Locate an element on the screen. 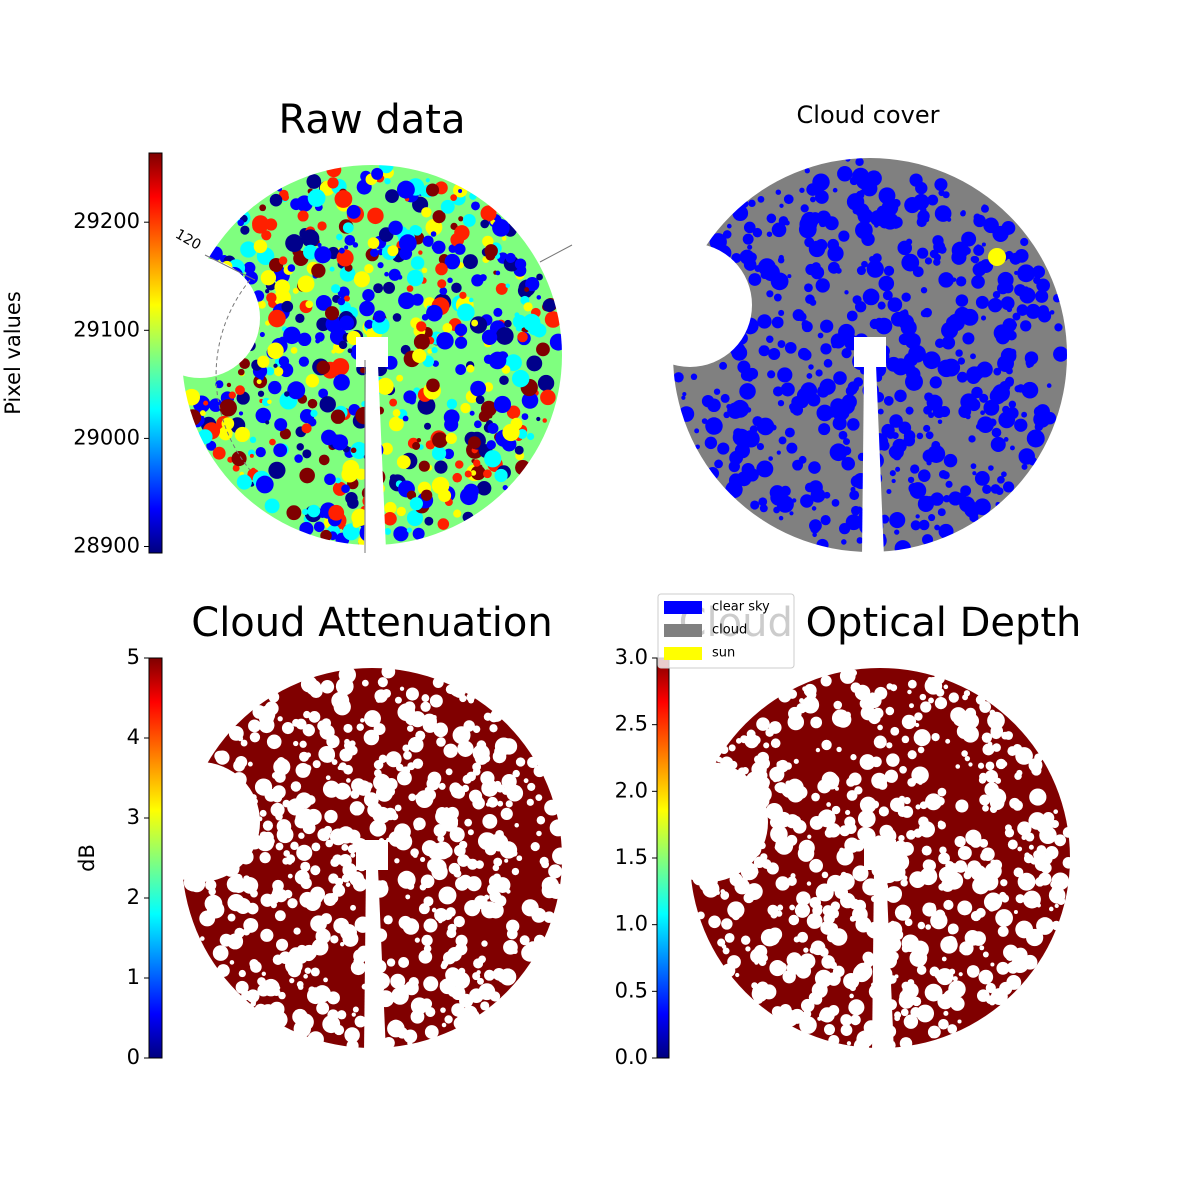 Image resolution: width=1200 pixels, height=1200 pixels. colorbar-tick-label: 5 is located at coordinates (133, 657).